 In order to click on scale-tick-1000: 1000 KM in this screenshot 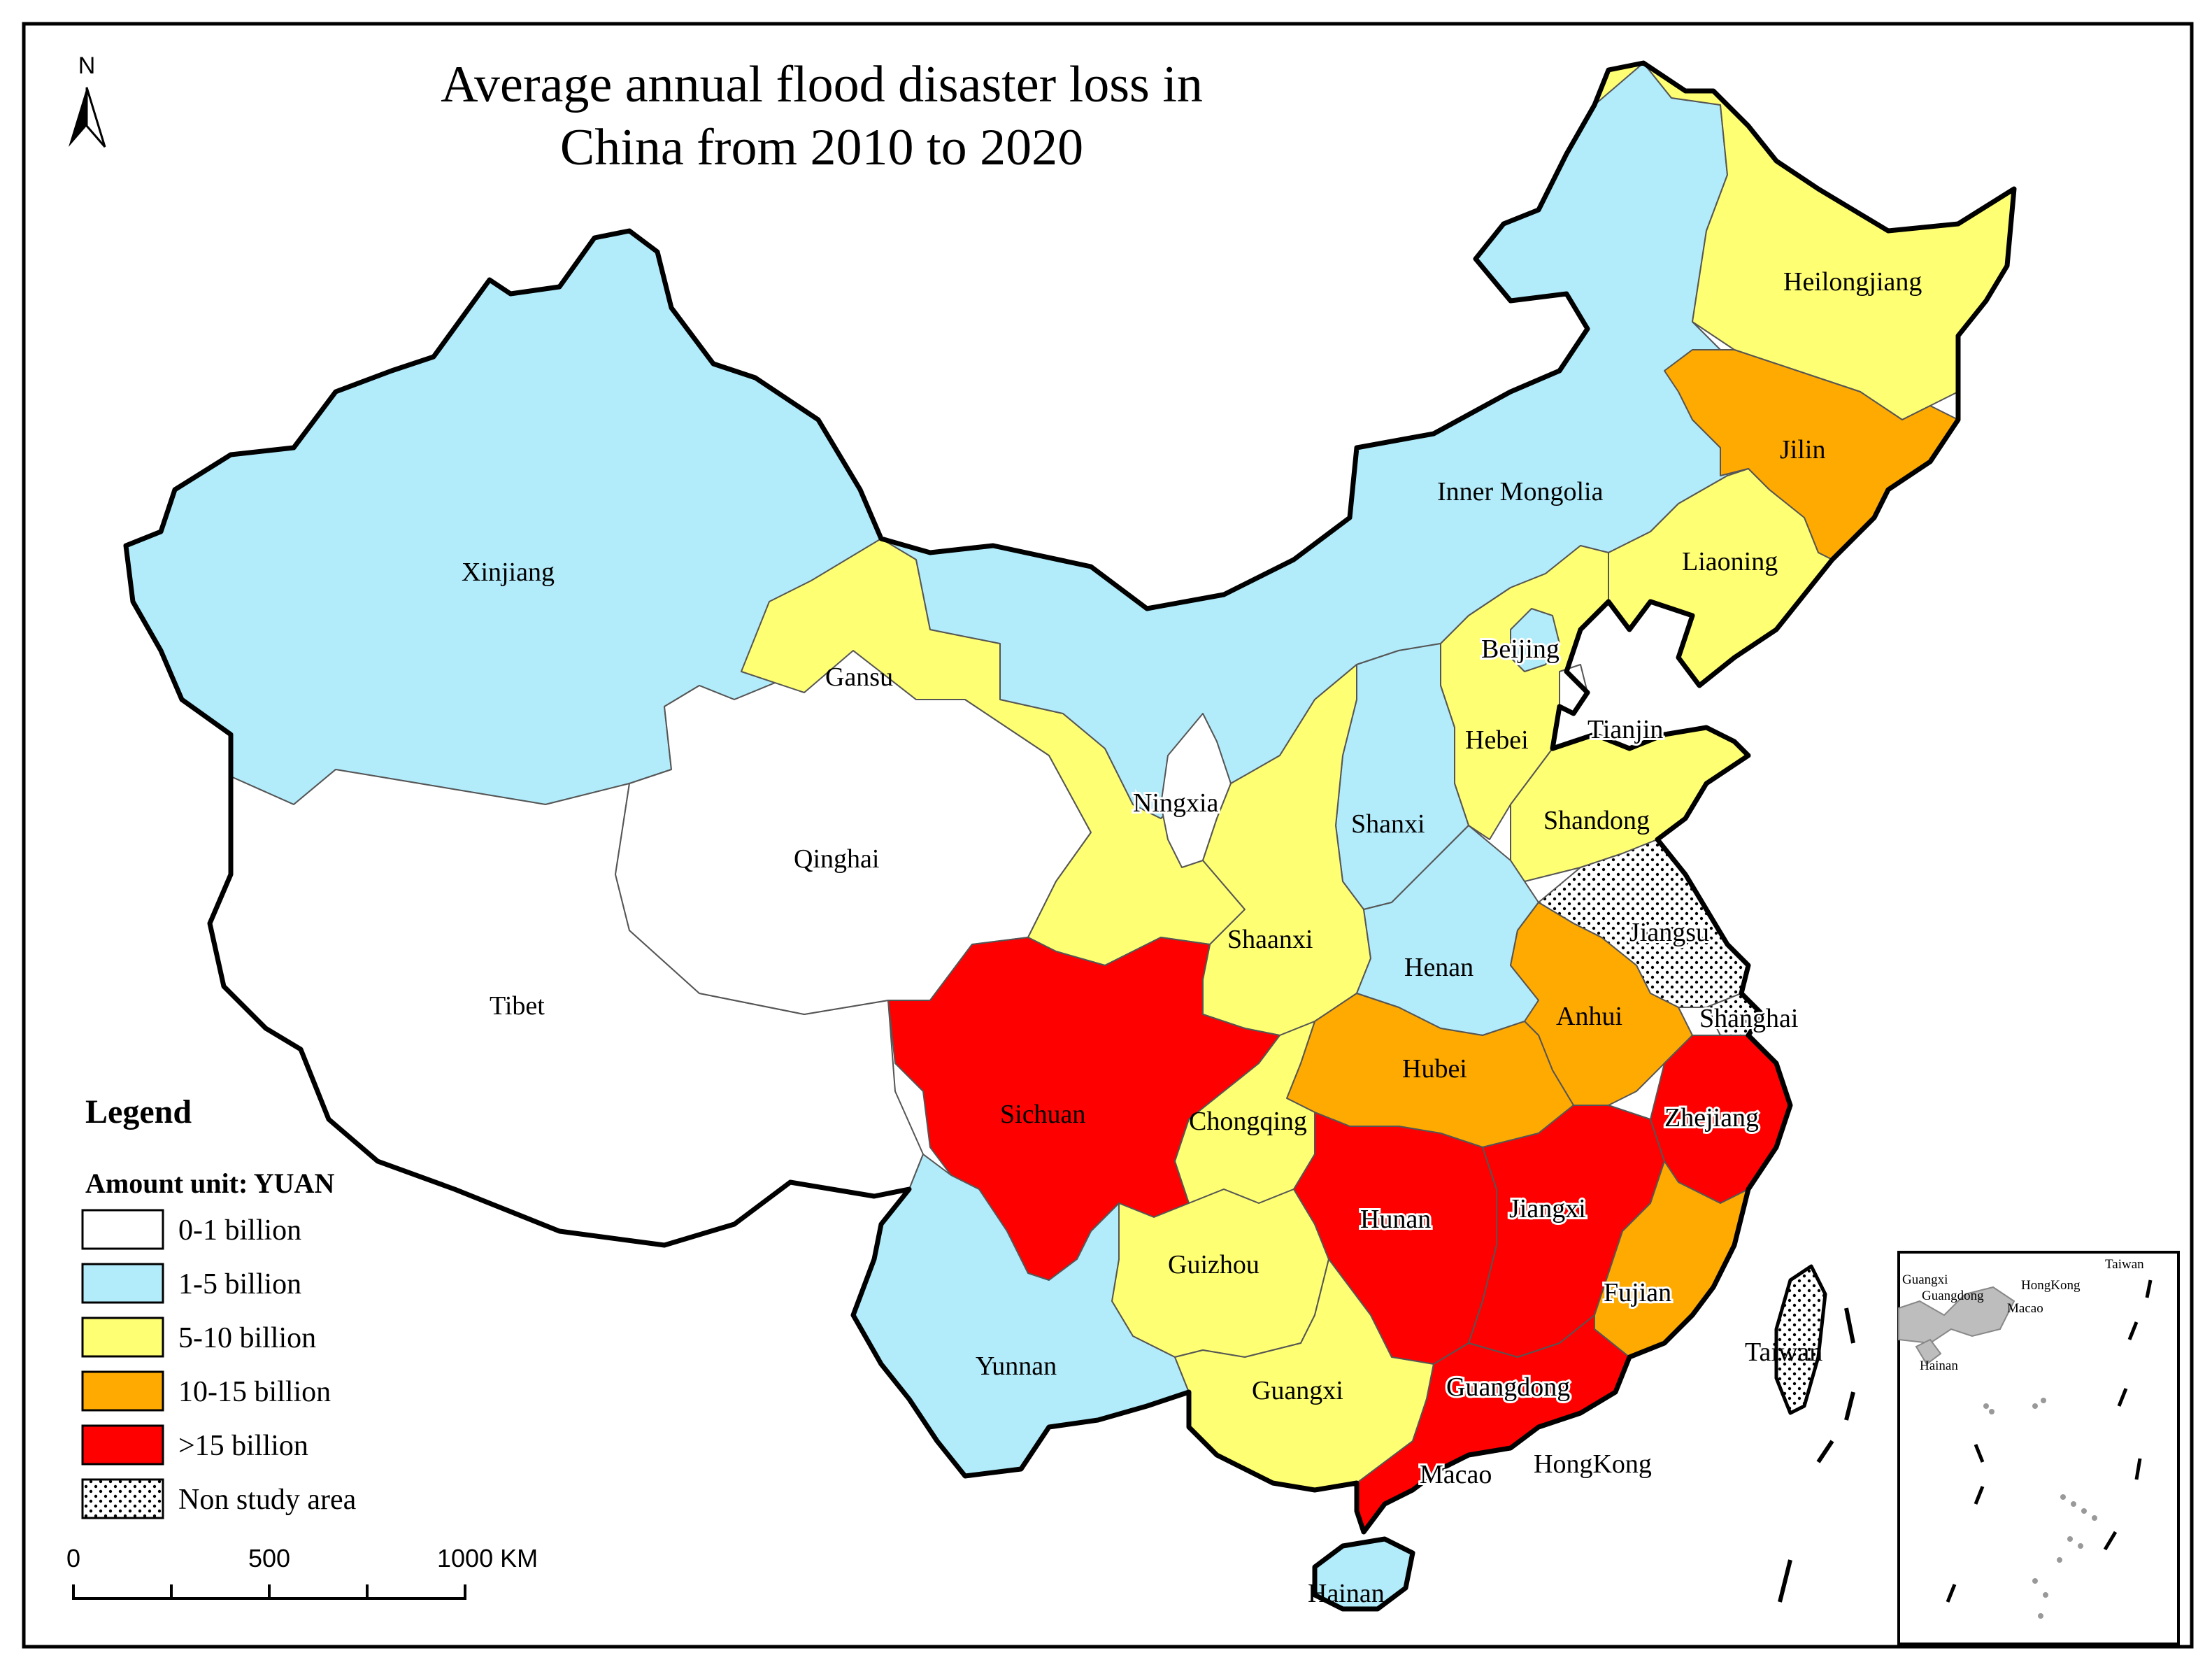, I will do `click(487, 1559)`.